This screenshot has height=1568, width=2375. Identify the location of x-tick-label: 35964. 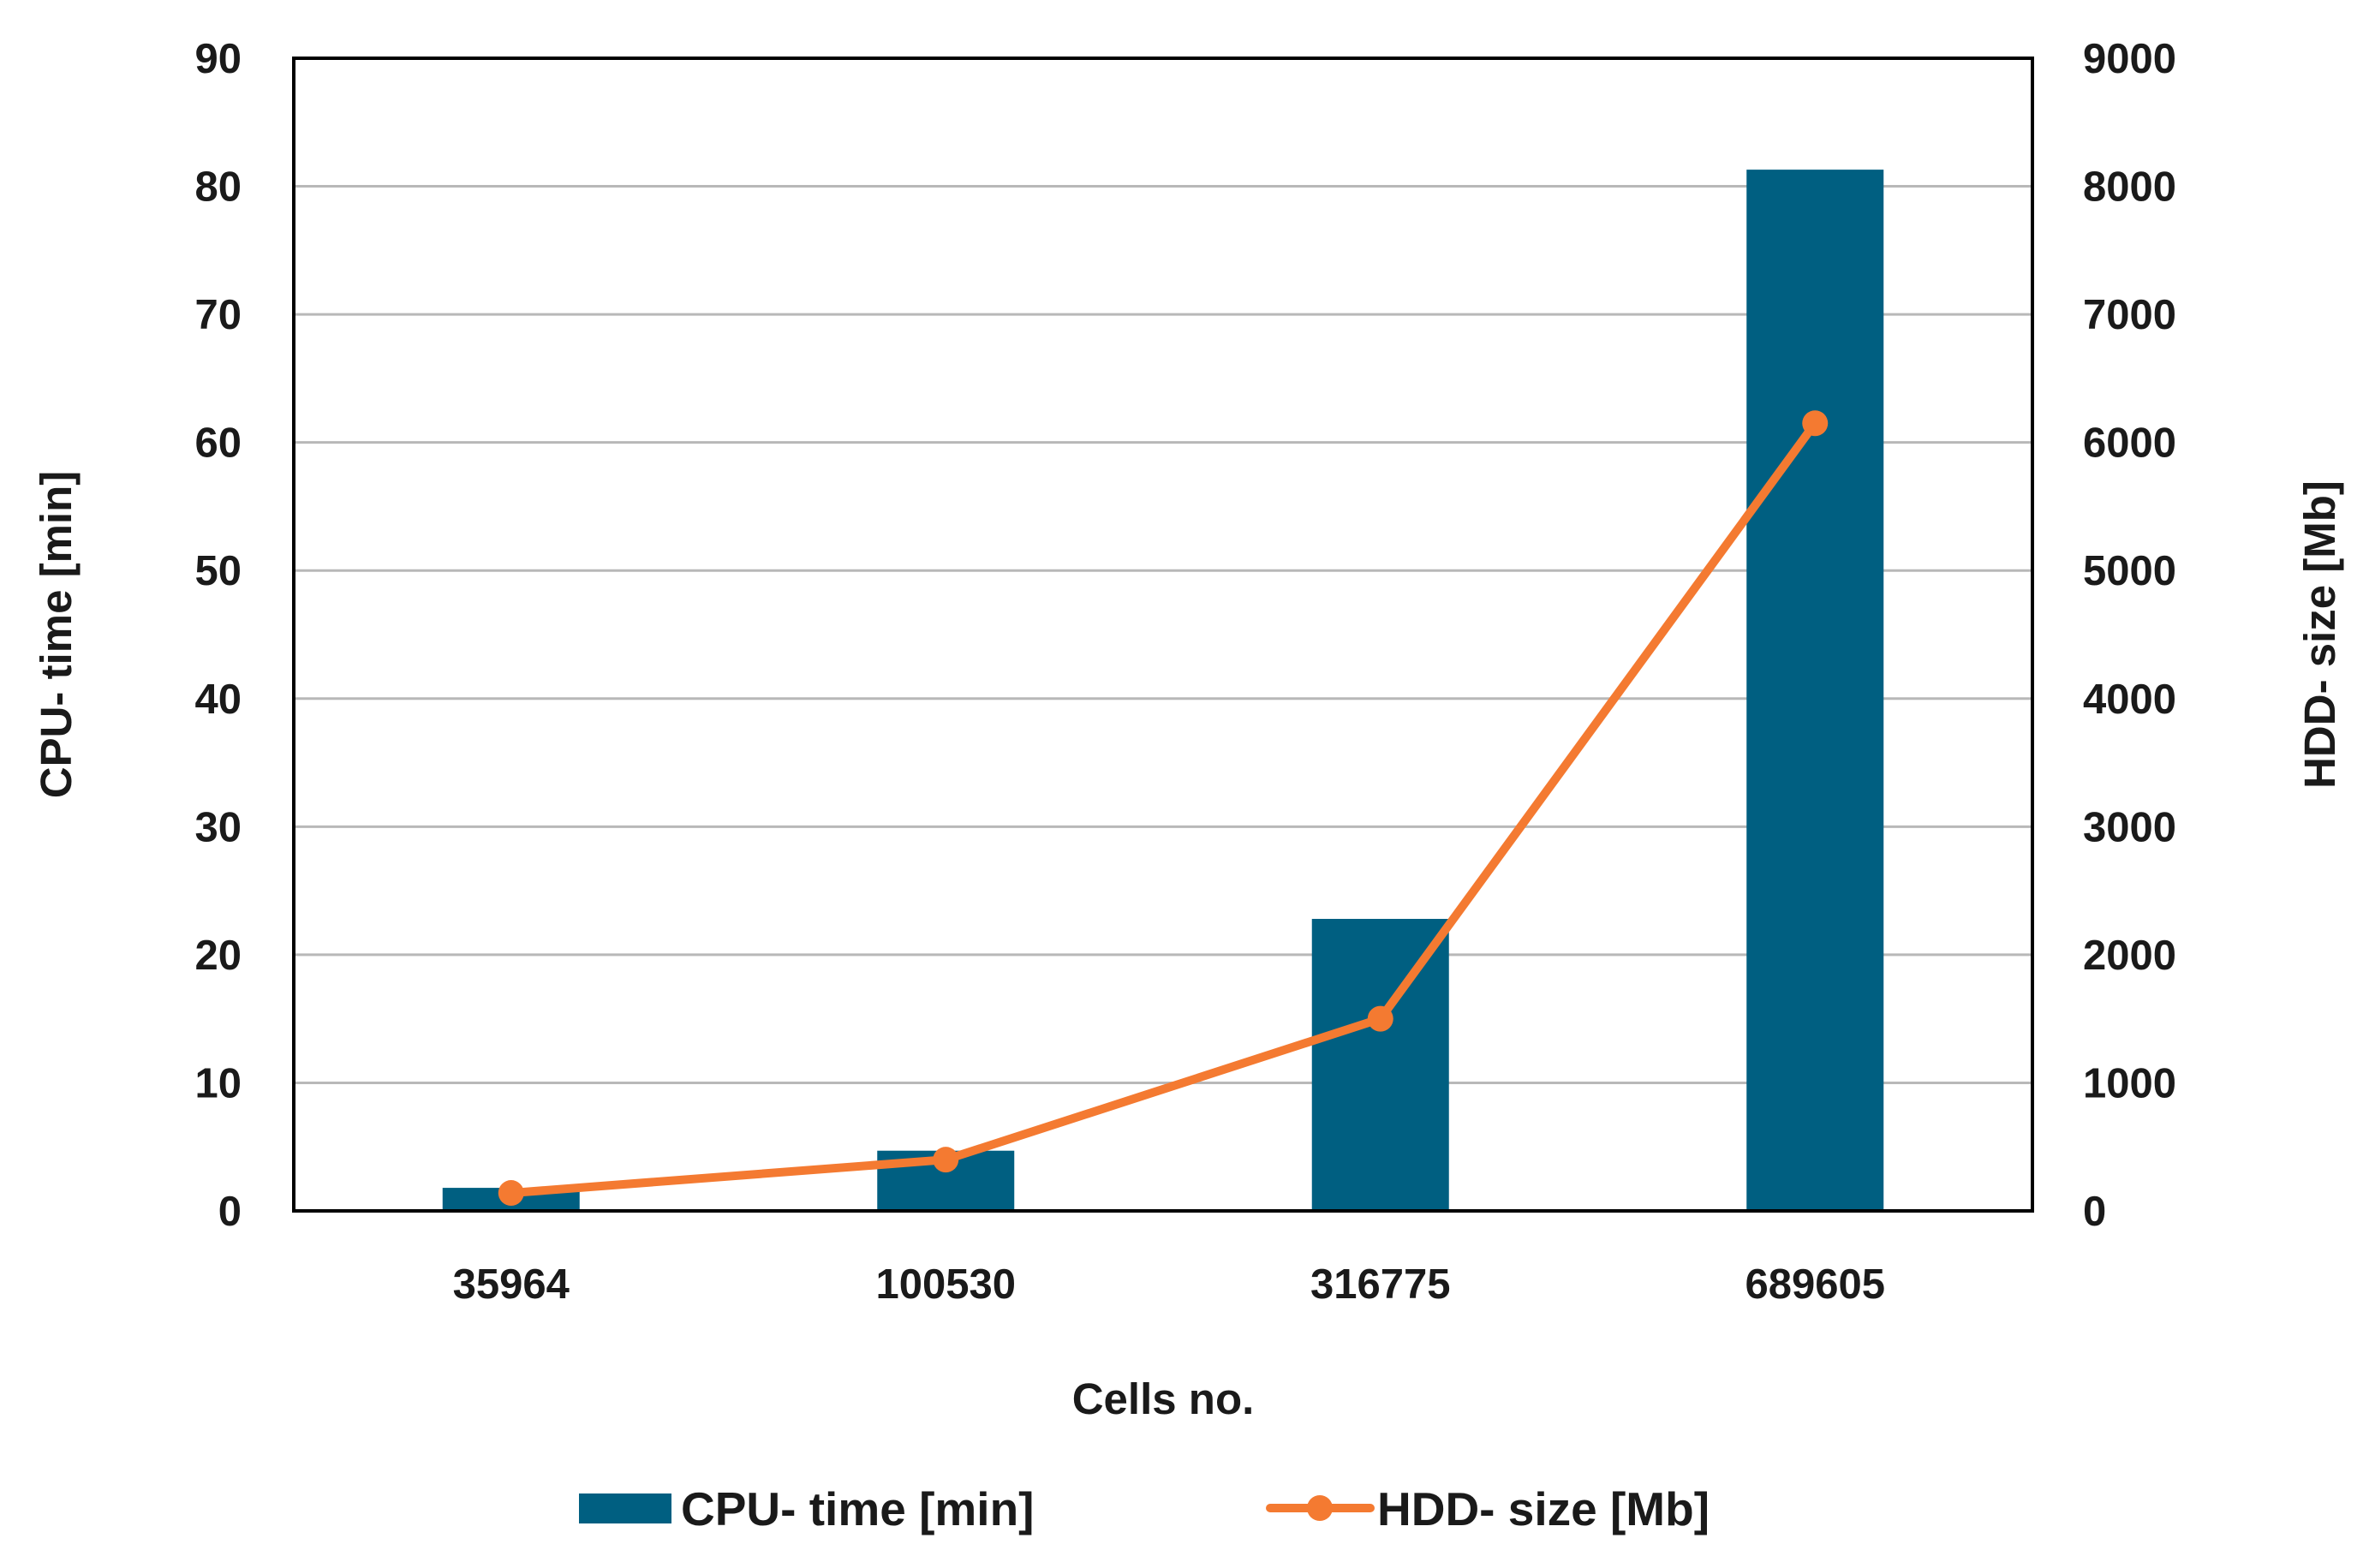
(511, 1284).